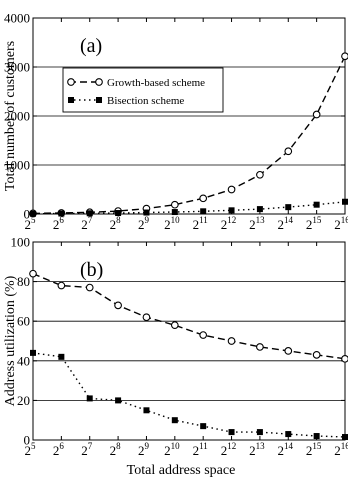 This screenshot has height=477, width=348. I want to click on legend-label: Growth-based scheme, so click(156, 83).